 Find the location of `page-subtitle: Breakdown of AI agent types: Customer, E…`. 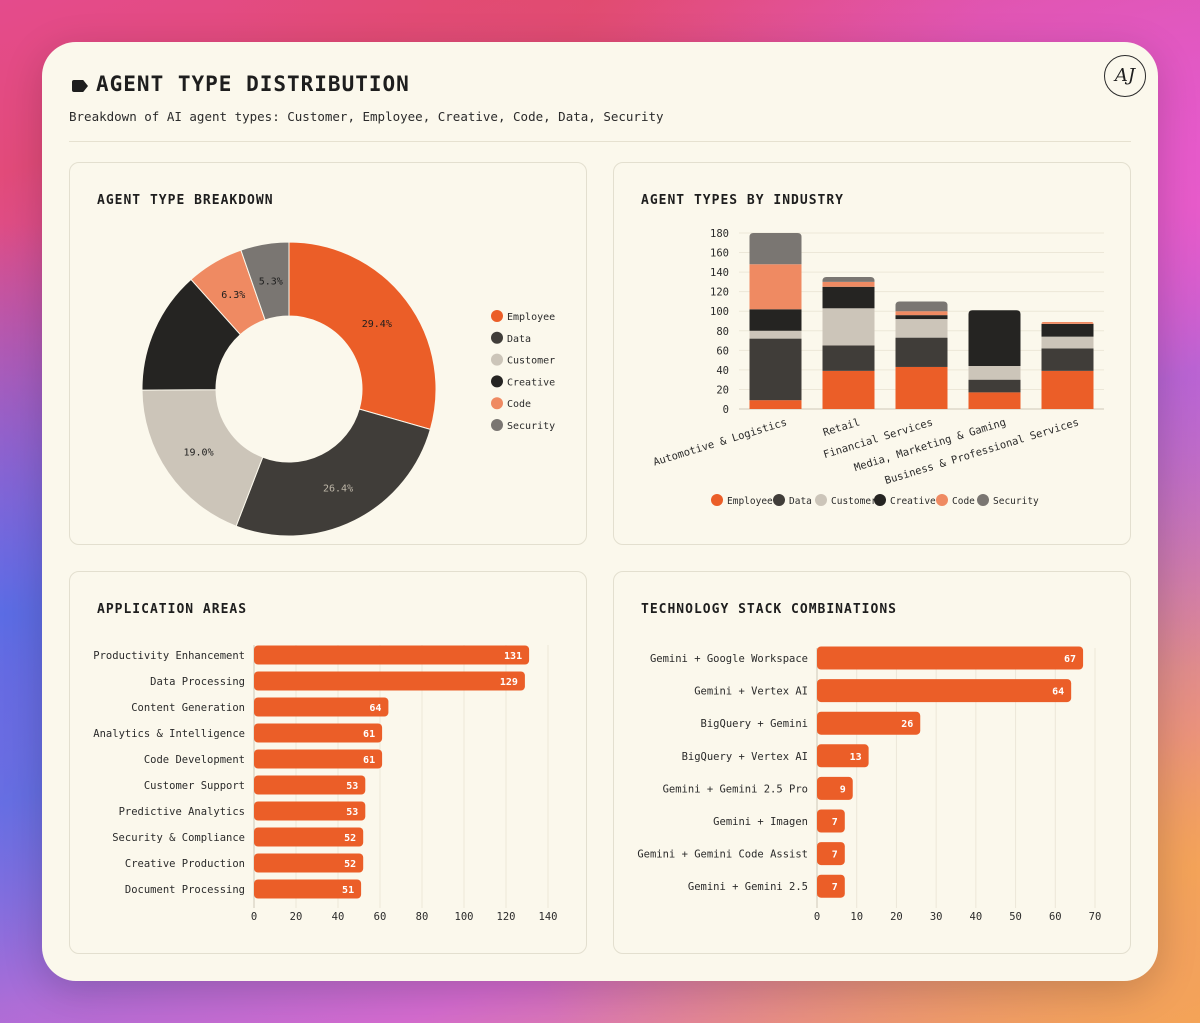

page-subtitle: Breakdown of AI agent types: Customer, E… is located at coordinates (366, 116).